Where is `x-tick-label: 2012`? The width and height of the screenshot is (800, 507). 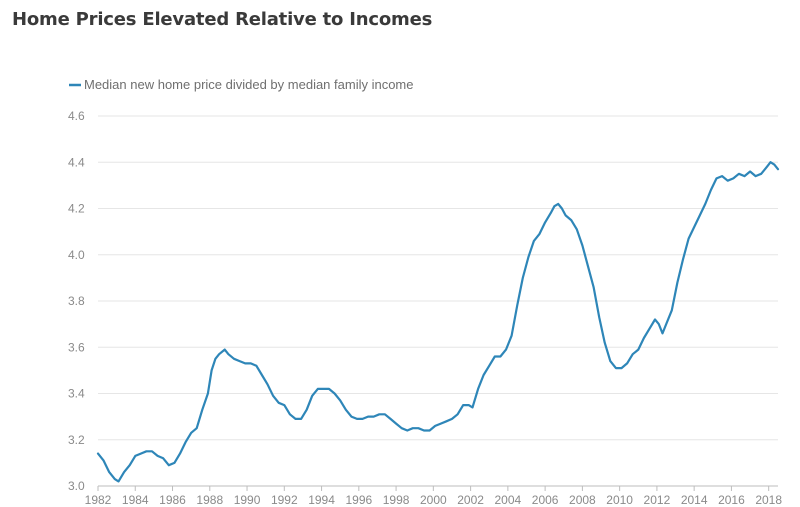
x-tick-label: 2012 is located at coordinates (657, 500).